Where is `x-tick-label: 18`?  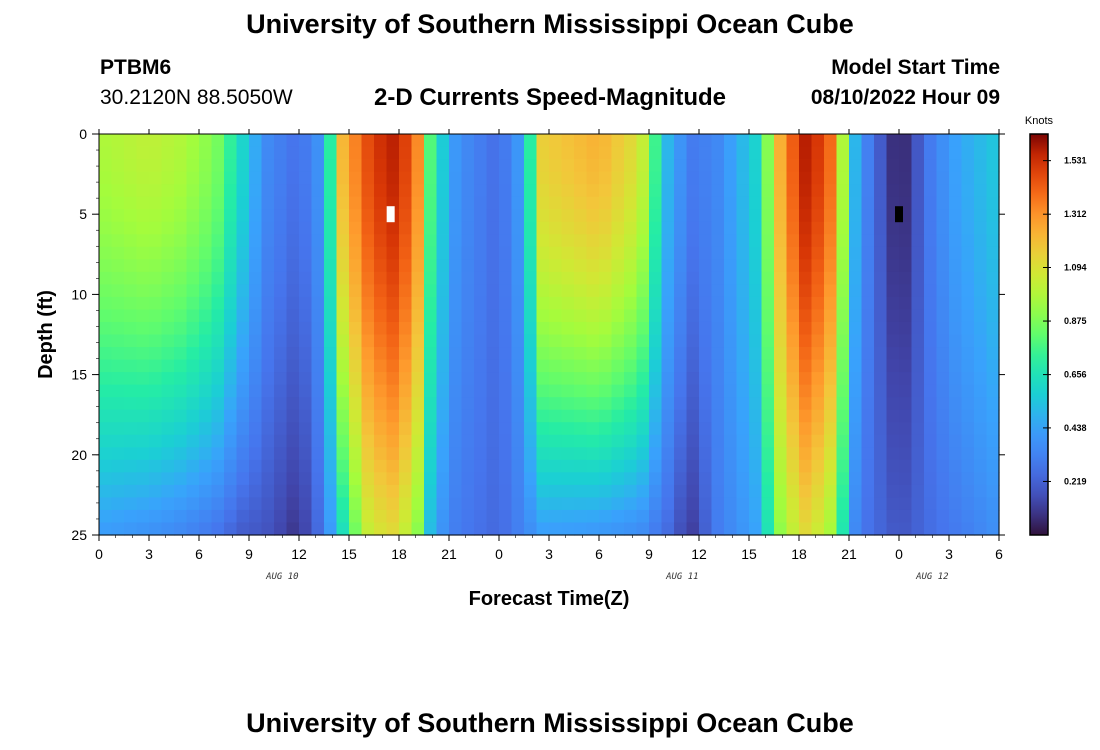 x-tick-label: 18 is located at coordinates (799, 554).